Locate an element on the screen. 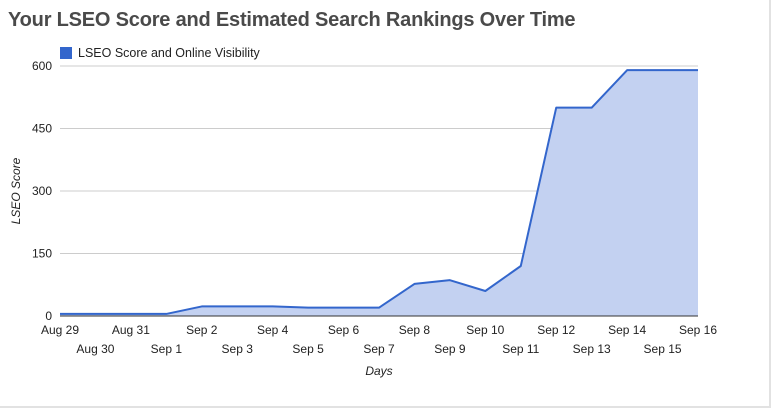 This screenshot has height=408, width=771. x-tick-label: Sep 14 is located at coordinates (627, 330).